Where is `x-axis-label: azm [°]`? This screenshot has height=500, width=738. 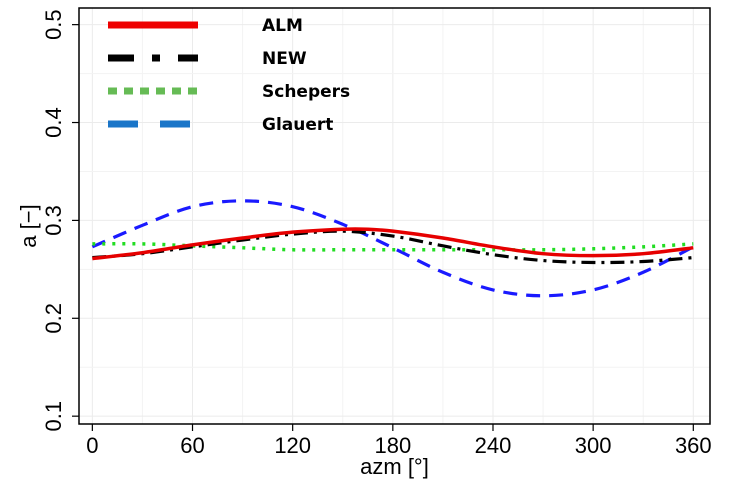
x-axis-label: azm [°] is located at coordinates (394, 466).